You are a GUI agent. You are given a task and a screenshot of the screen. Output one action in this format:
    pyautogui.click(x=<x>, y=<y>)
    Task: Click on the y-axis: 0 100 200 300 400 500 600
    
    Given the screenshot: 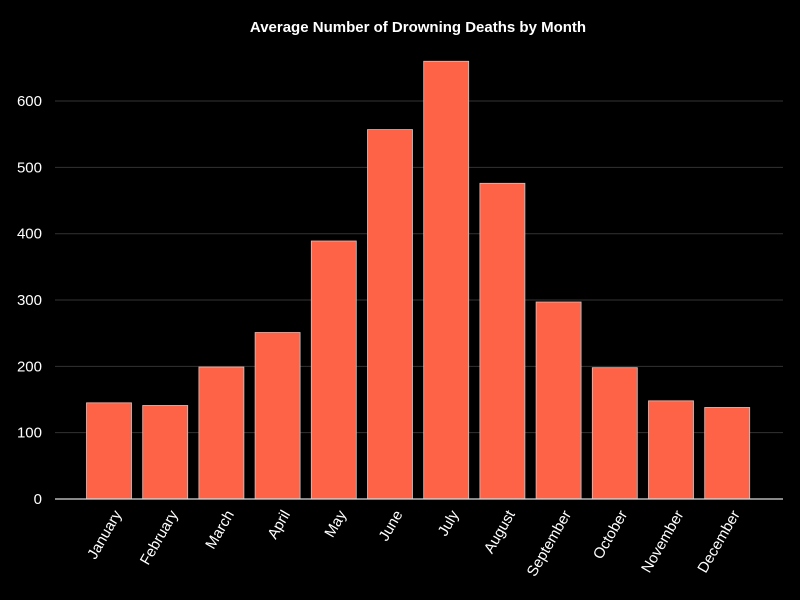 What is the action you would take?
    pyautogui.click(x=29, y=300)
    